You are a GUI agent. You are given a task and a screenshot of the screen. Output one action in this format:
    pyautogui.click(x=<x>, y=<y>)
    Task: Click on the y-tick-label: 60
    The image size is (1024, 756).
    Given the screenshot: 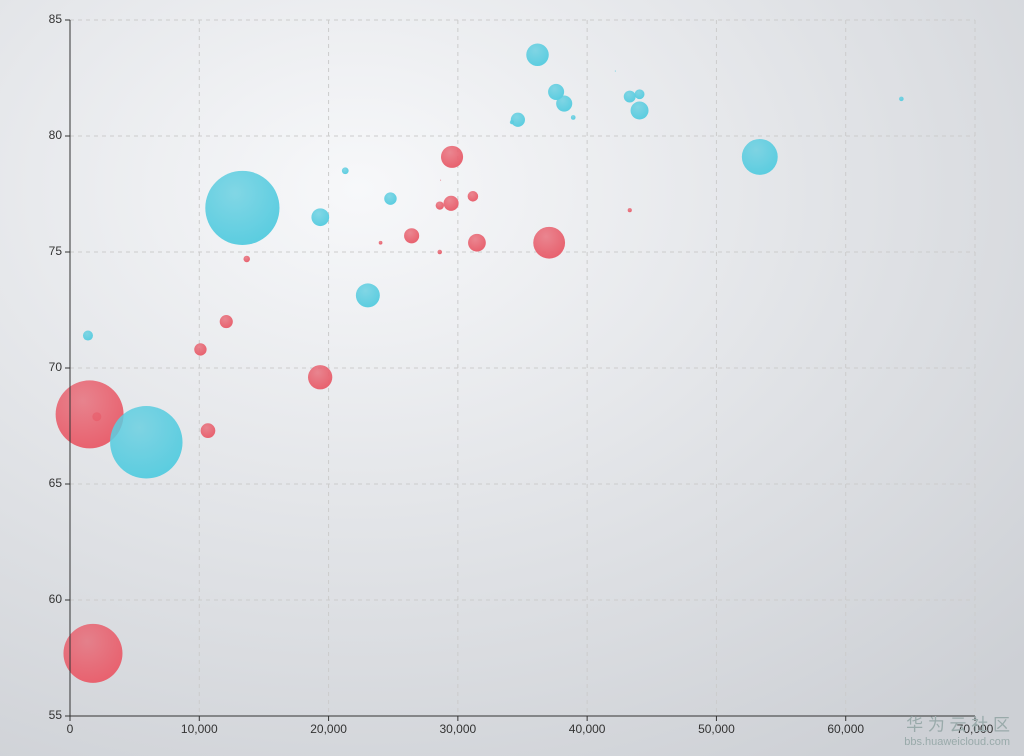 What is the action you would take?
    pyautogui.click(x=56, y=599)
    